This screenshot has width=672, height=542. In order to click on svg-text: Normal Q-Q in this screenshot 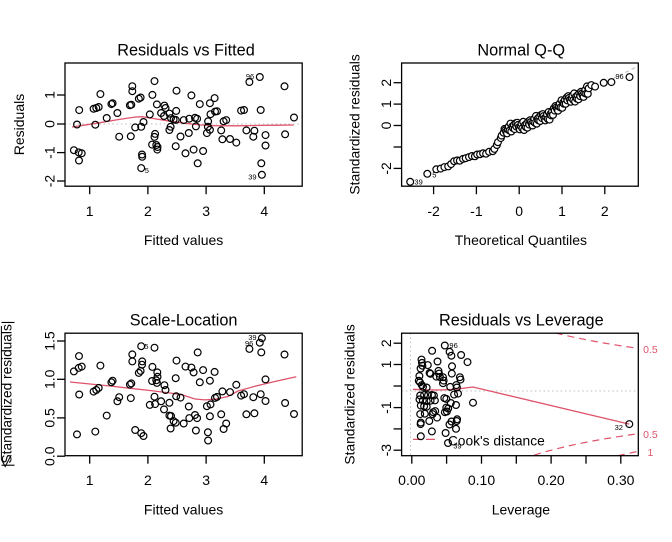, I will do `click(521, 50)`.